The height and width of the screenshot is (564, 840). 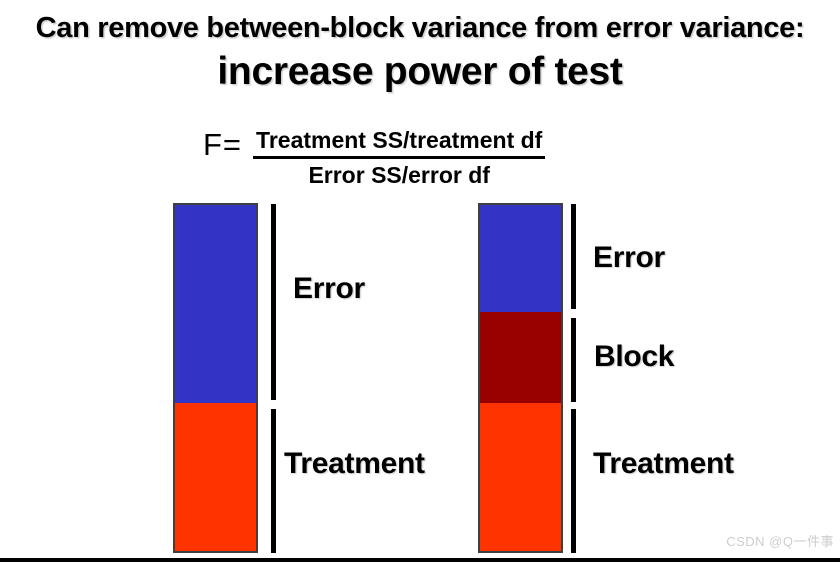 What do you see at coordinates (520, 357) in the screenshot?
I see `bar-segment-block` at bounding box center [520, 357].